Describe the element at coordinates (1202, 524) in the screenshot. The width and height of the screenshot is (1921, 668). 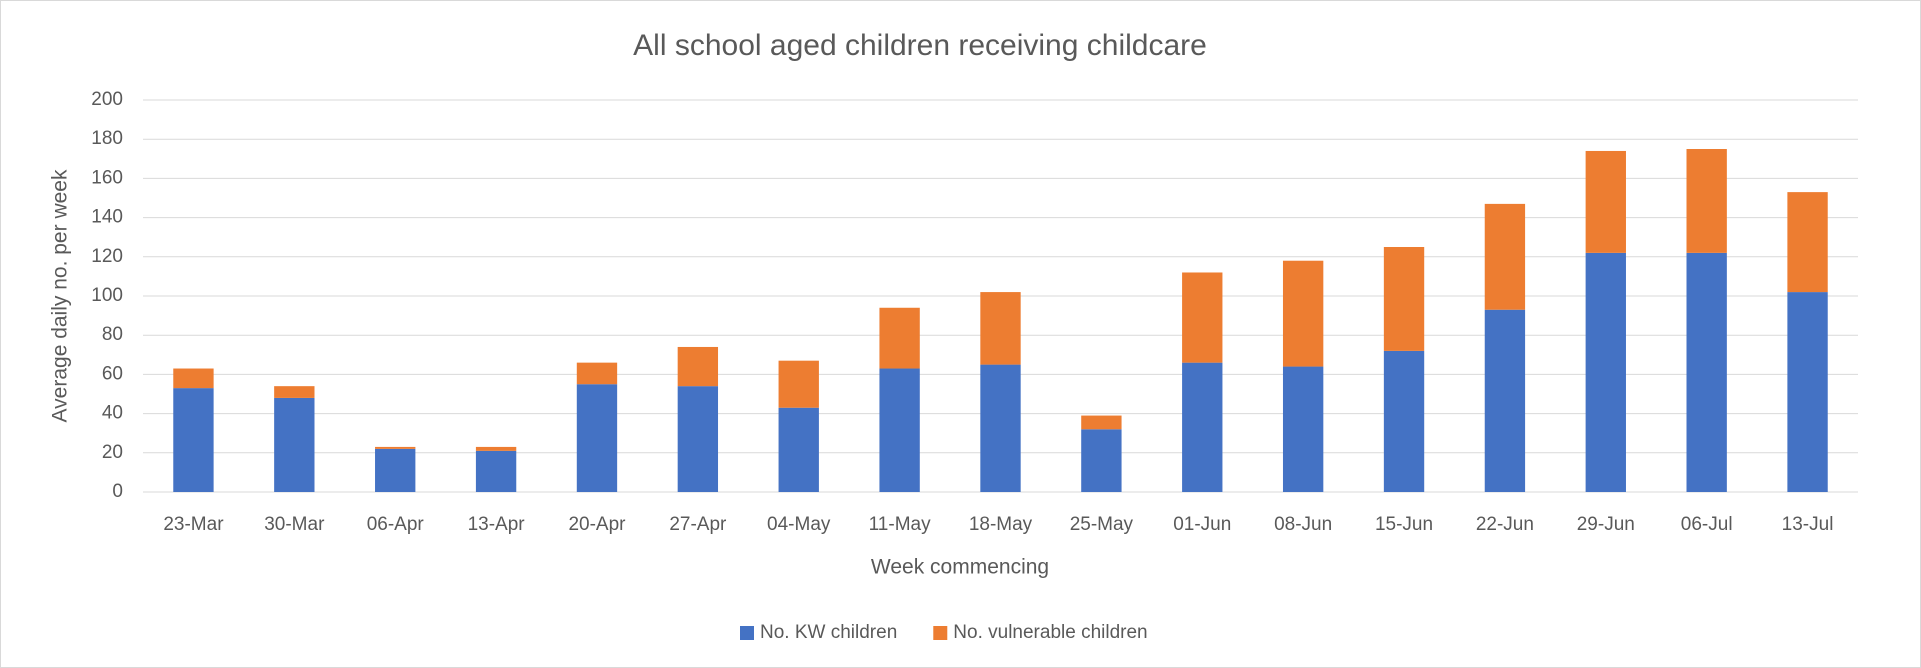
I see `x-tick-label: 01-Jun` at that location.